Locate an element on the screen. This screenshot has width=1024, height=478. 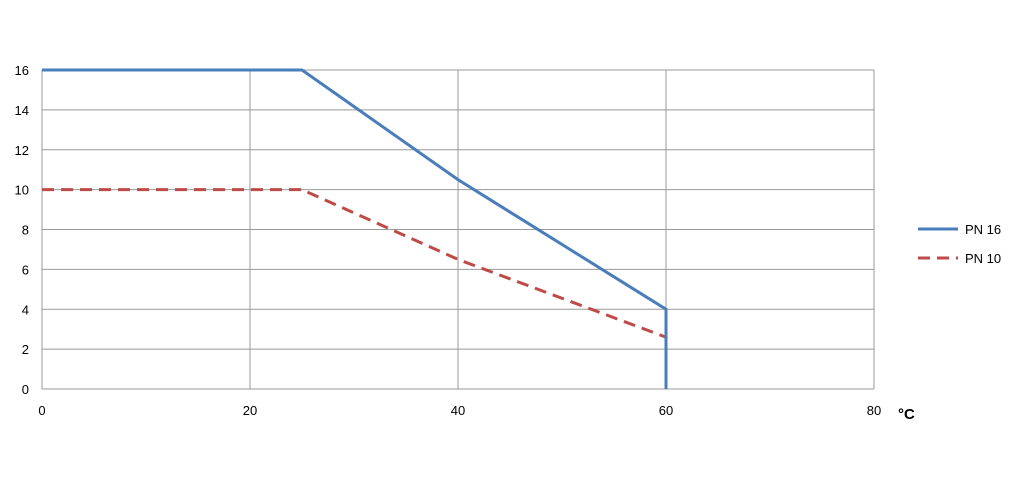
y-tick-label: 0 is located at coordinates (25, 389).